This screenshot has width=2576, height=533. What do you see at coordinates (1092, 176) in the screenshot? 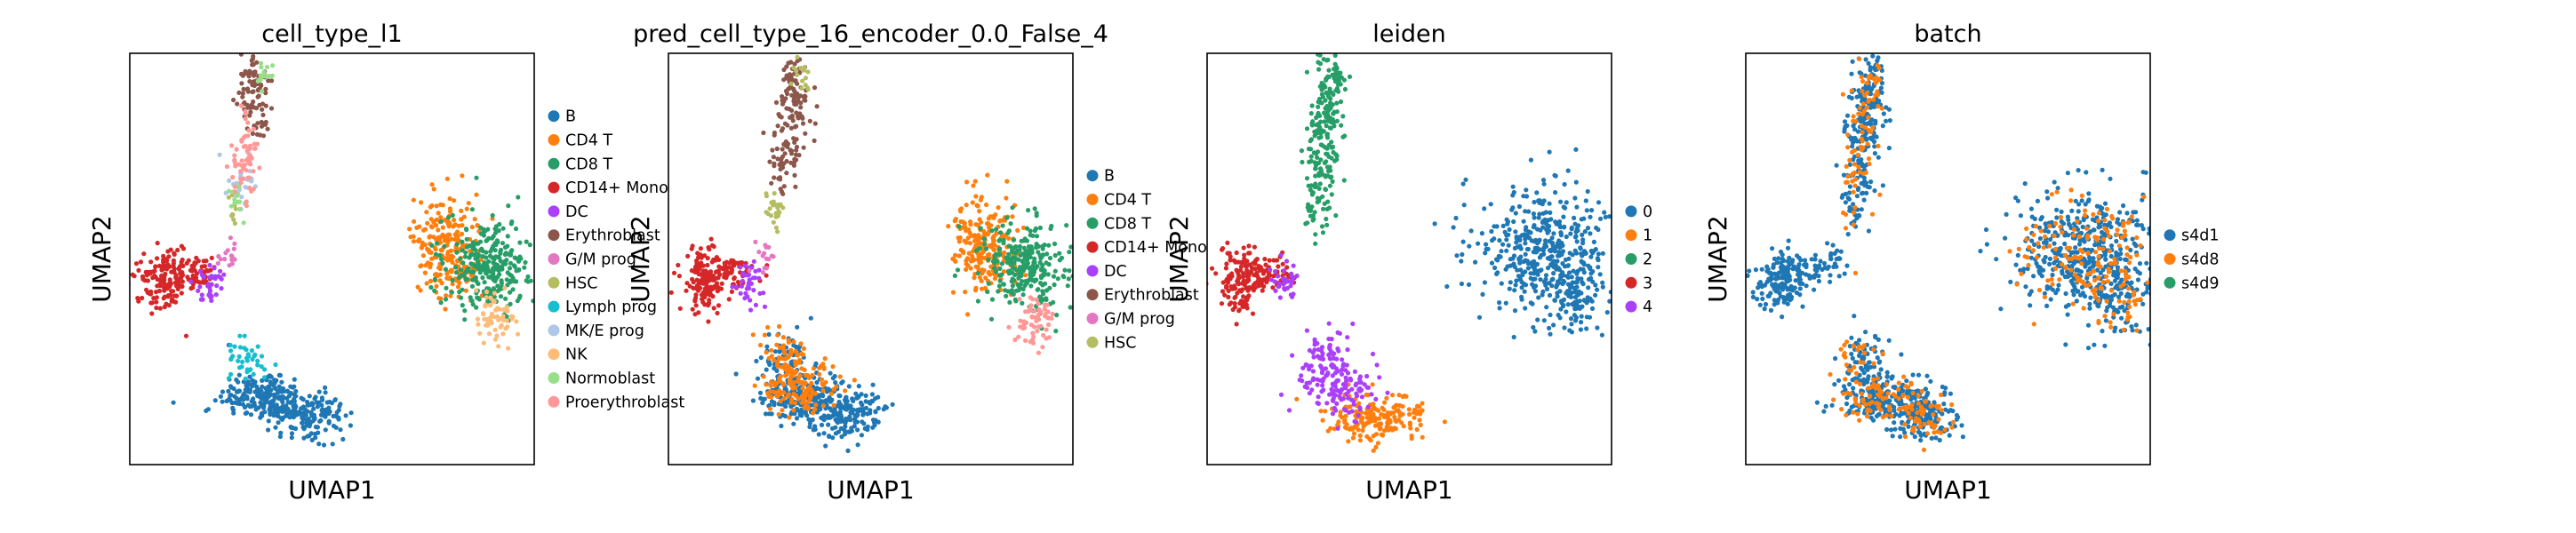
I see `legend-marker` at bounding box center [1092, 176].